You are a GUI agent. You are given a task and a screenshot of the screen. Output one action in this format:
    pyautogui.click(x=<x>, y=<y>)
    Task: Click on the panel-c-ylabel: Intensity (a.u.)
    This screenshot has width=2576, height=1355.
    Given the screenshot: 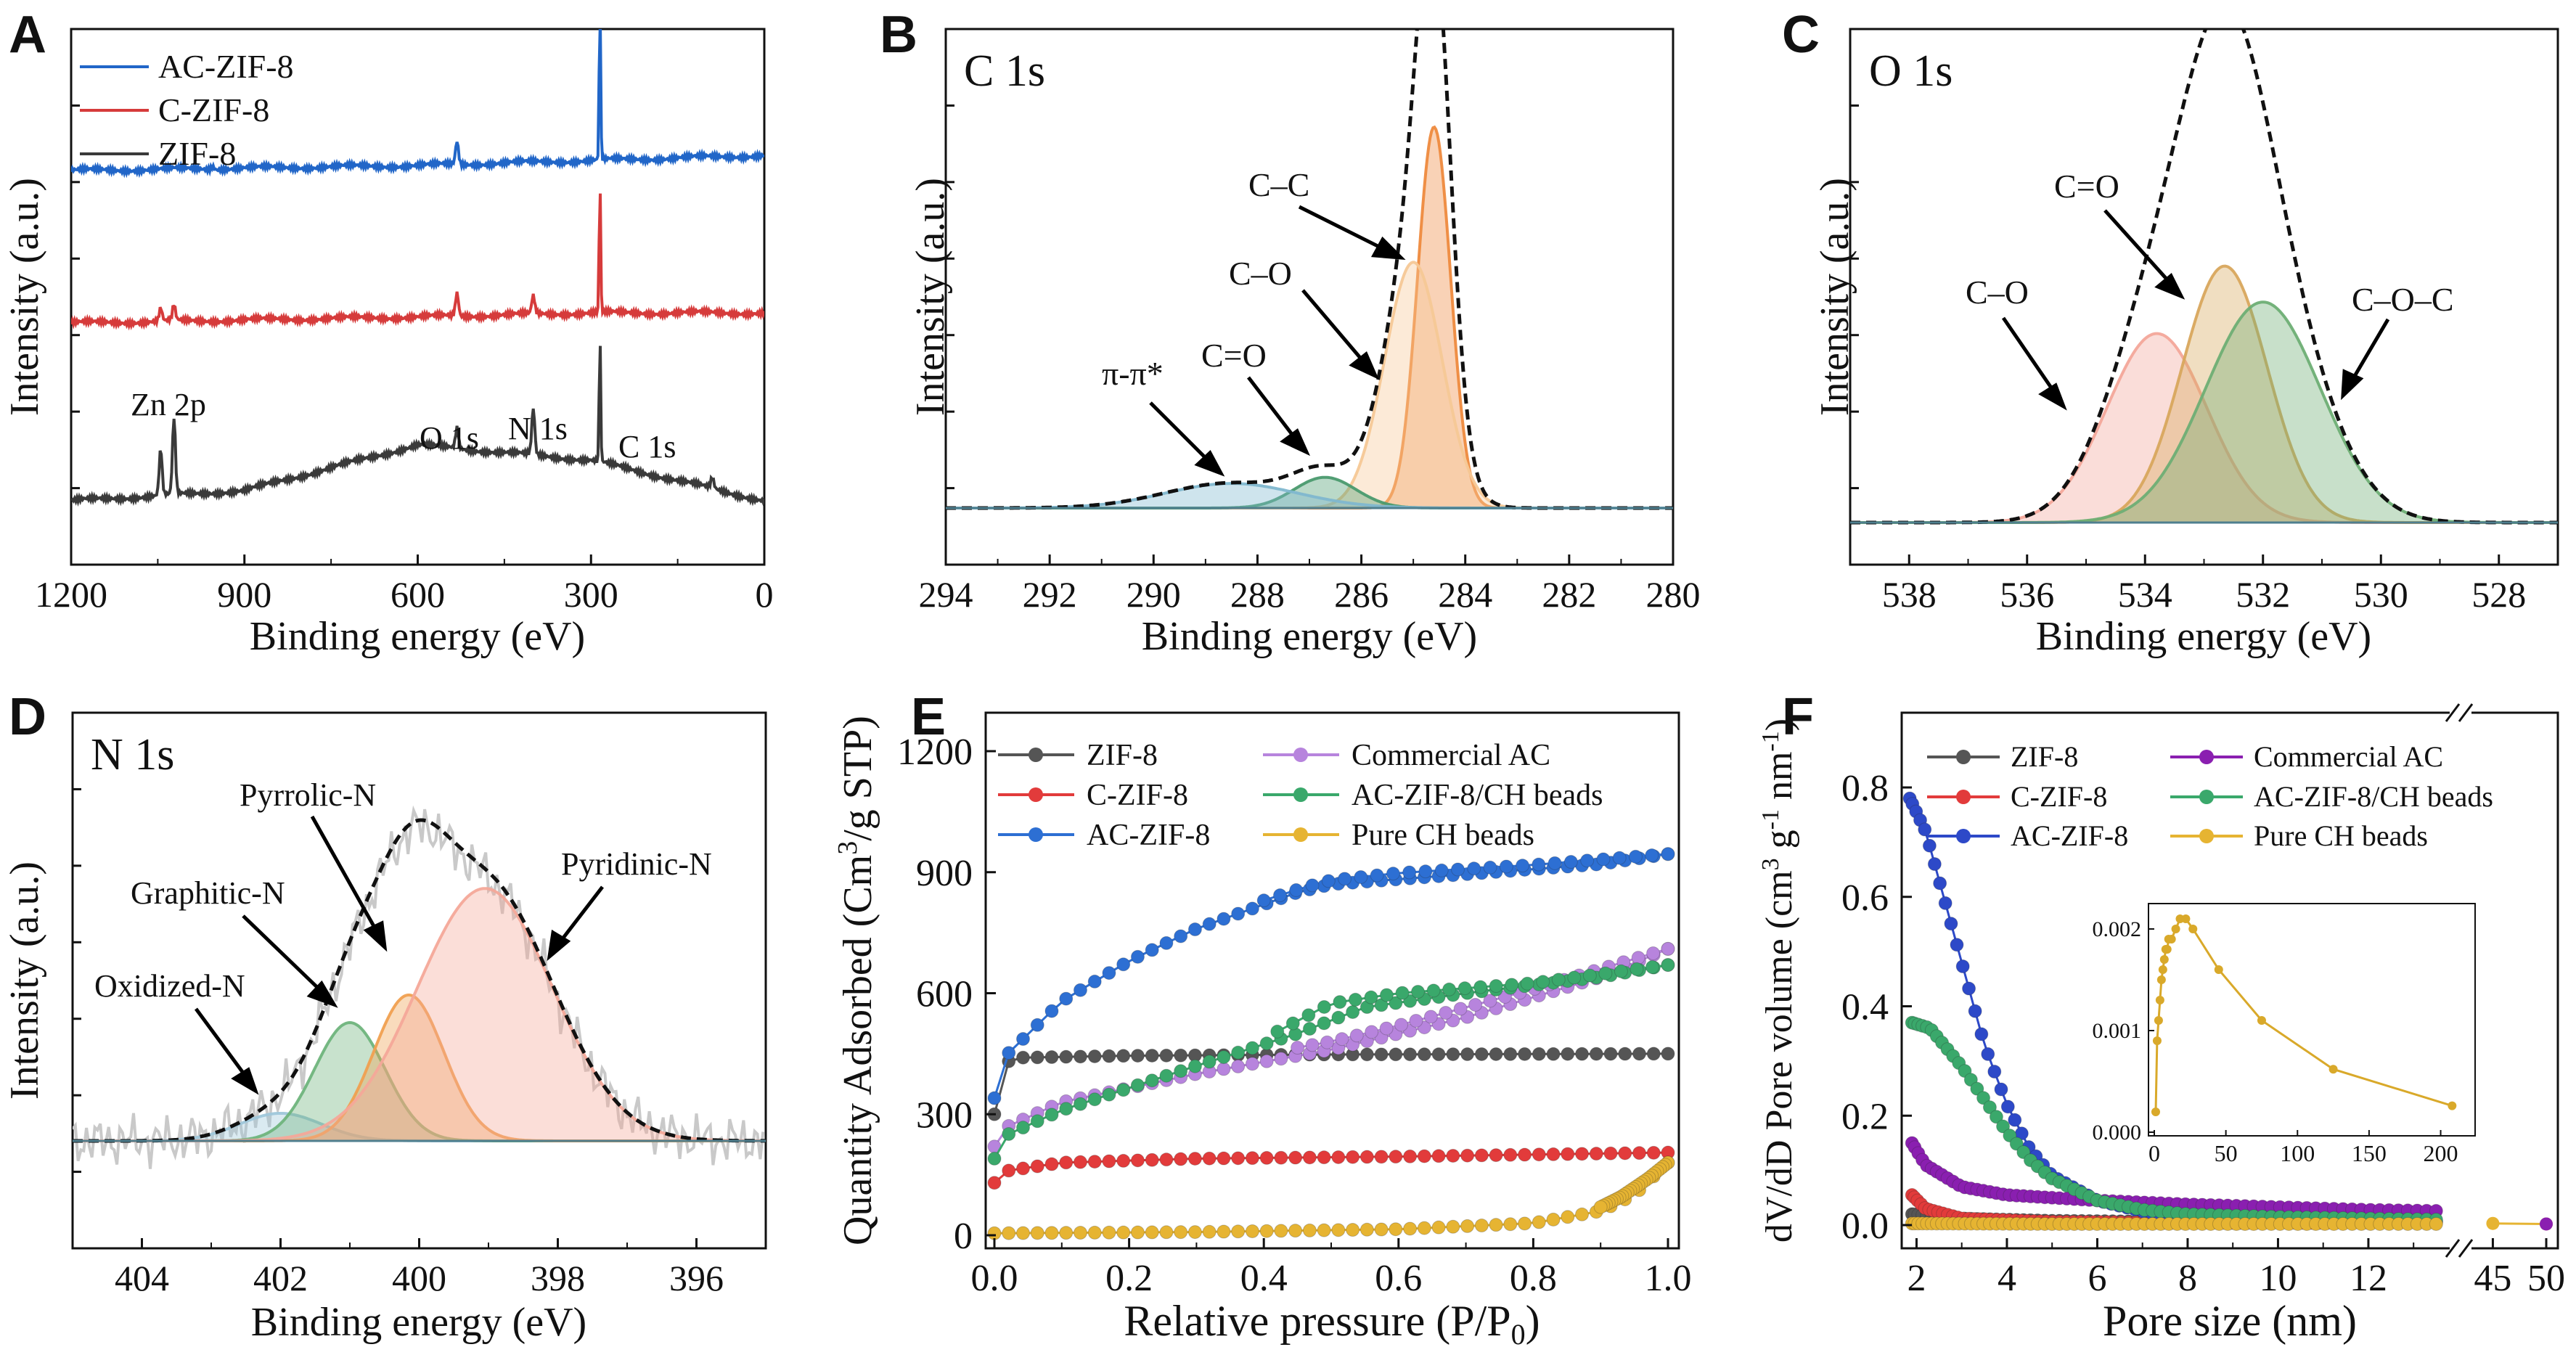 What is the action you would take?
    pyautogui.click(x=1834, y=297)
    